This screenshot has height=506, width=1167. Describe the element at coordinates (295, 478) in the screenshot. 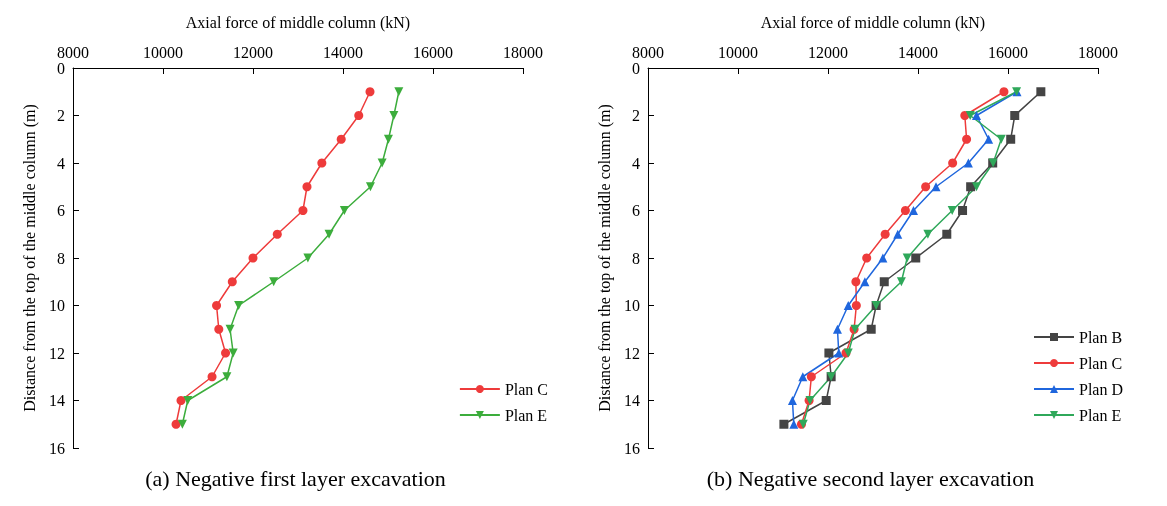

I see `text: (a) Negative first layer excavation` at that location.